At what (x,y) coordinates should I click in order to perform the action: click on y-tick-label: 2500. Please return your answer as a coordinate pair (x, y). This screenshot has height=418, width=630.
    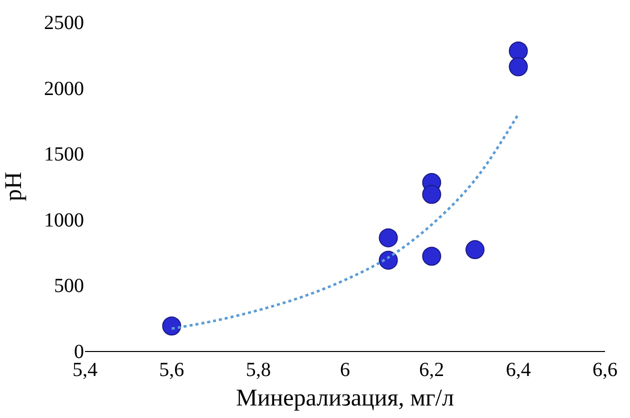
    Looking at the image, I should click on (64, 23).